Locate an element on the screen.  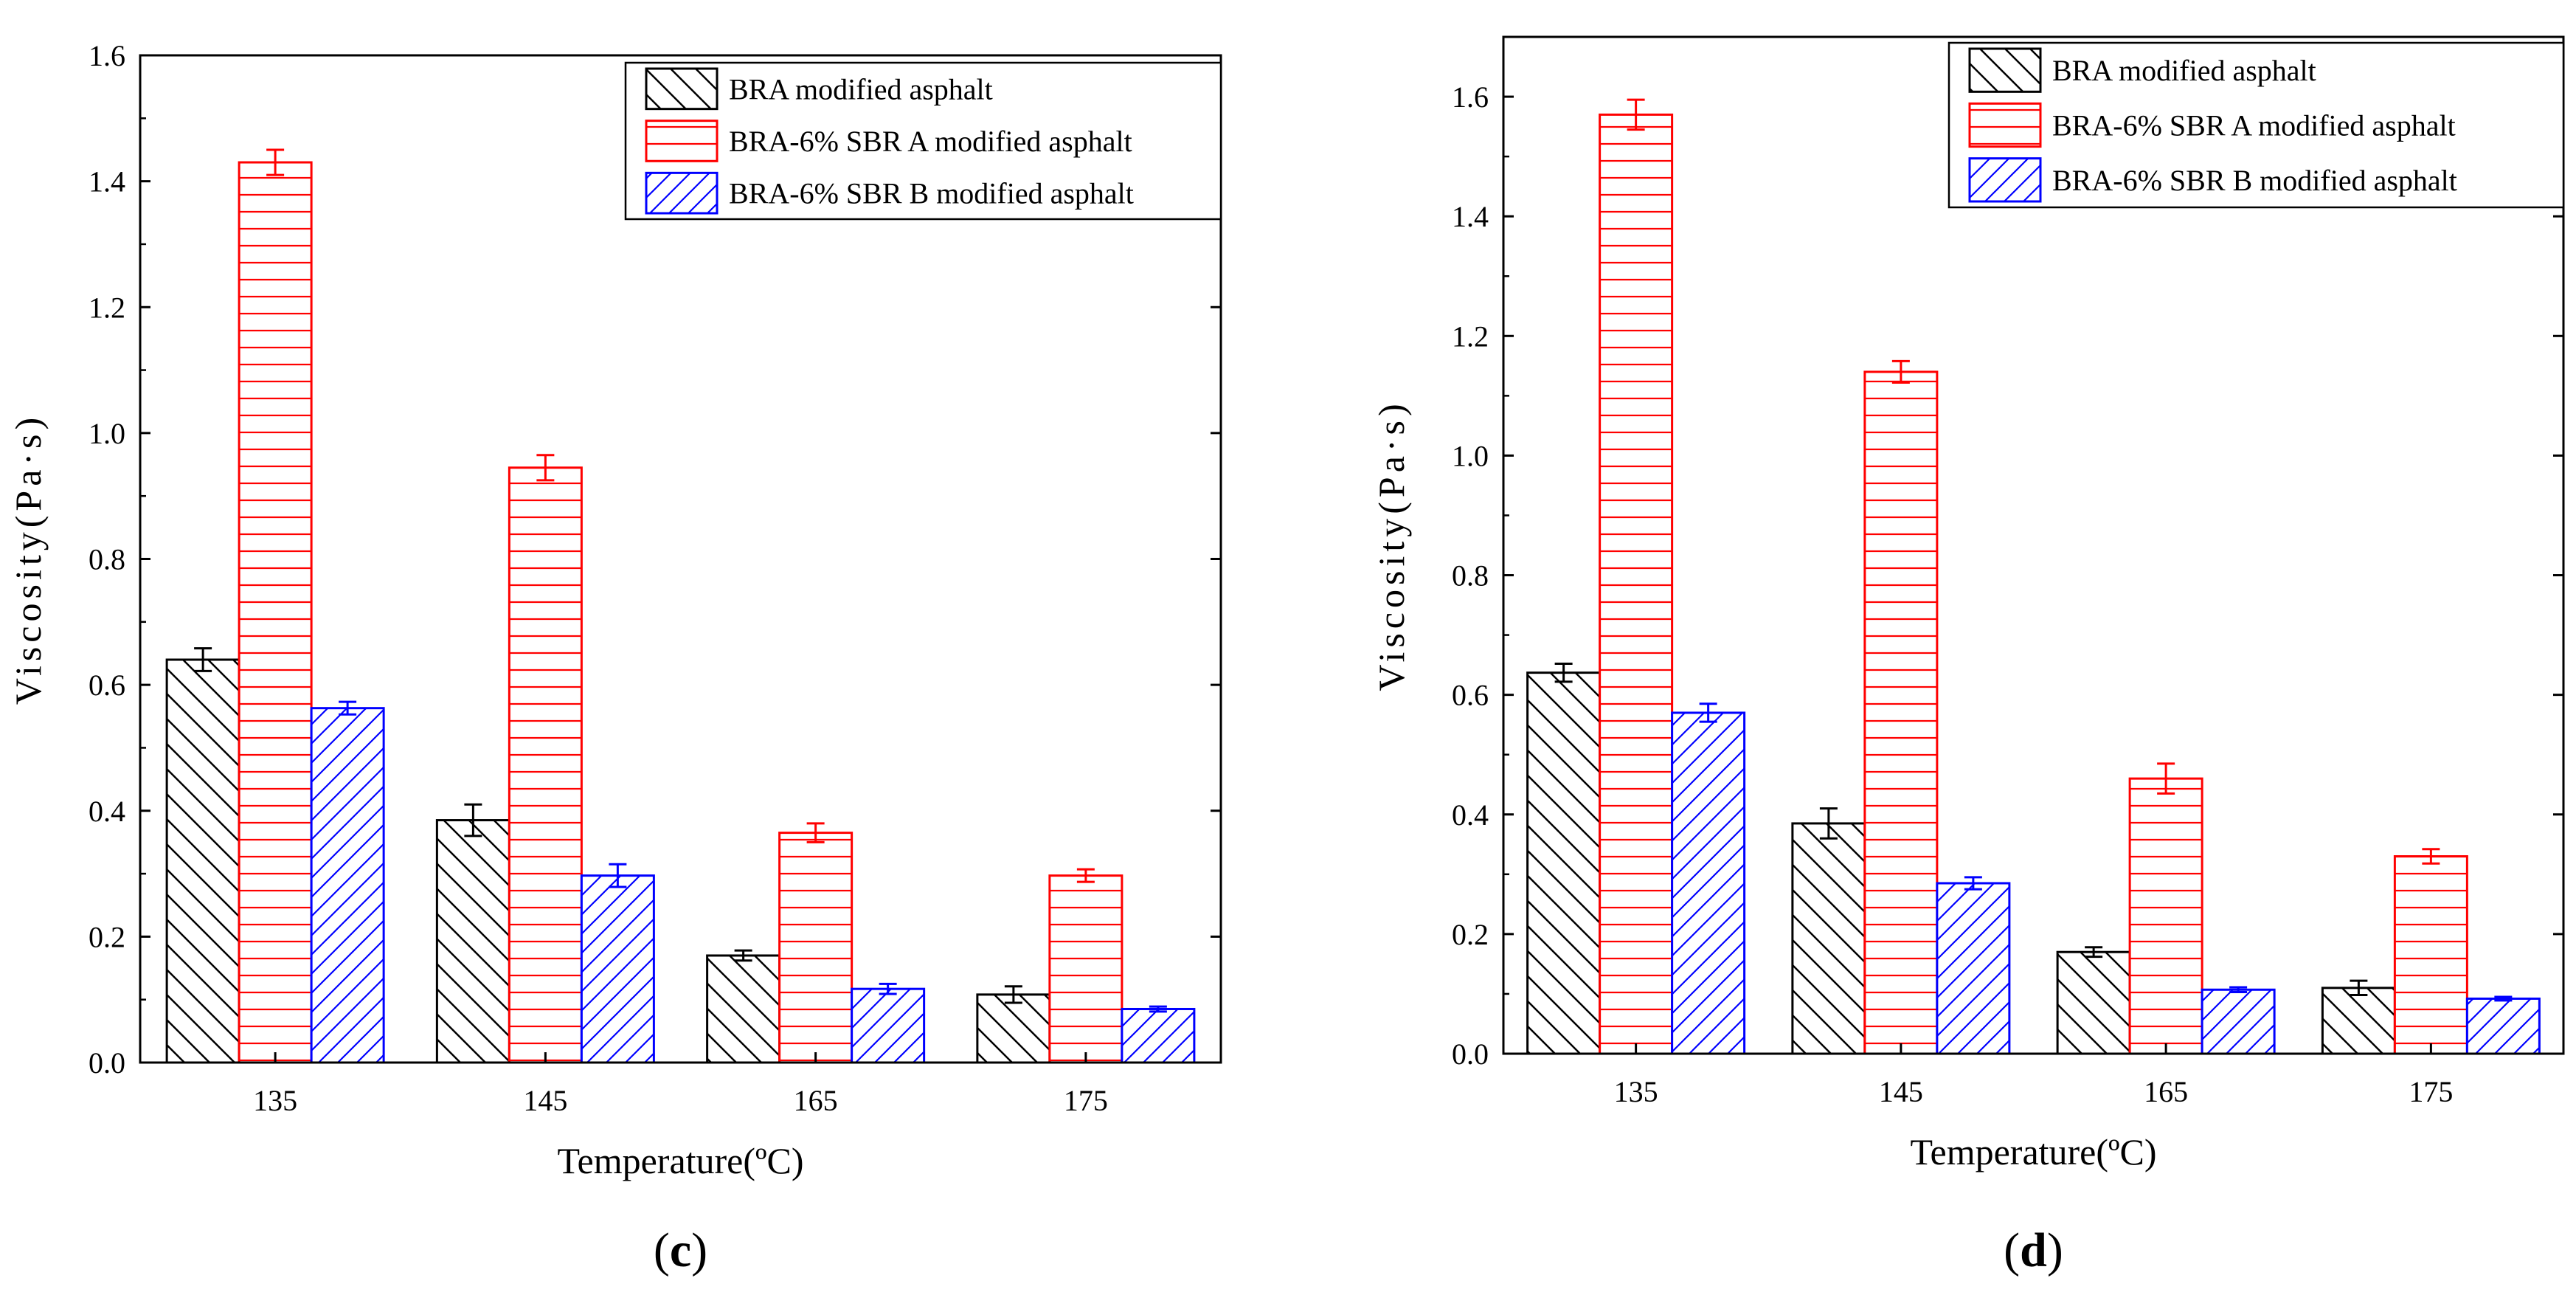
panel-letter: c is located at coordinates (681, 1250).